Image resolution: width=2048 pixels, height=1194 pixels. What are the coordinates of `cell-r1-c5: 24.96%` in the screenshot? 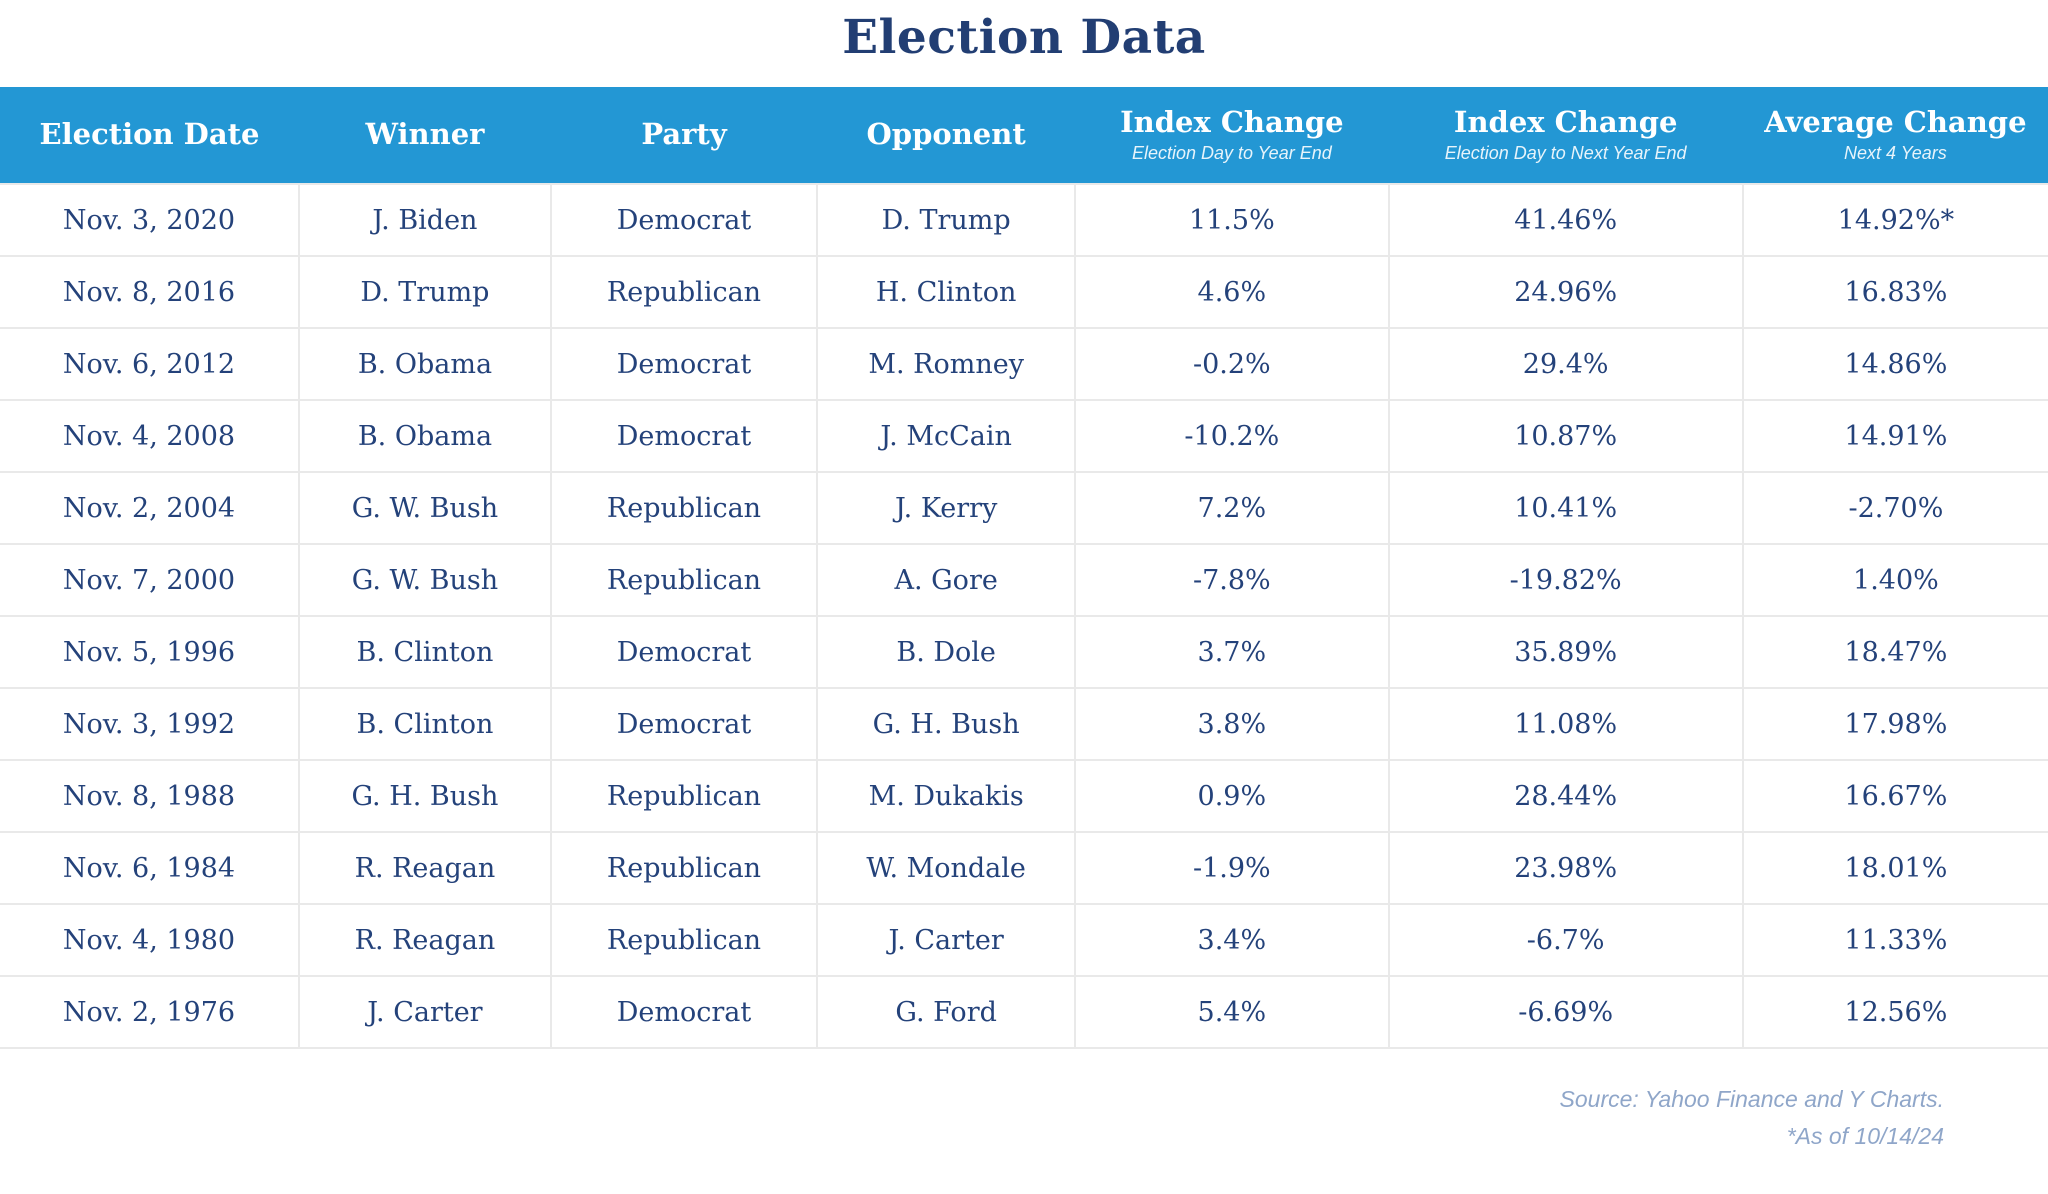 It's located at (1565, 292).